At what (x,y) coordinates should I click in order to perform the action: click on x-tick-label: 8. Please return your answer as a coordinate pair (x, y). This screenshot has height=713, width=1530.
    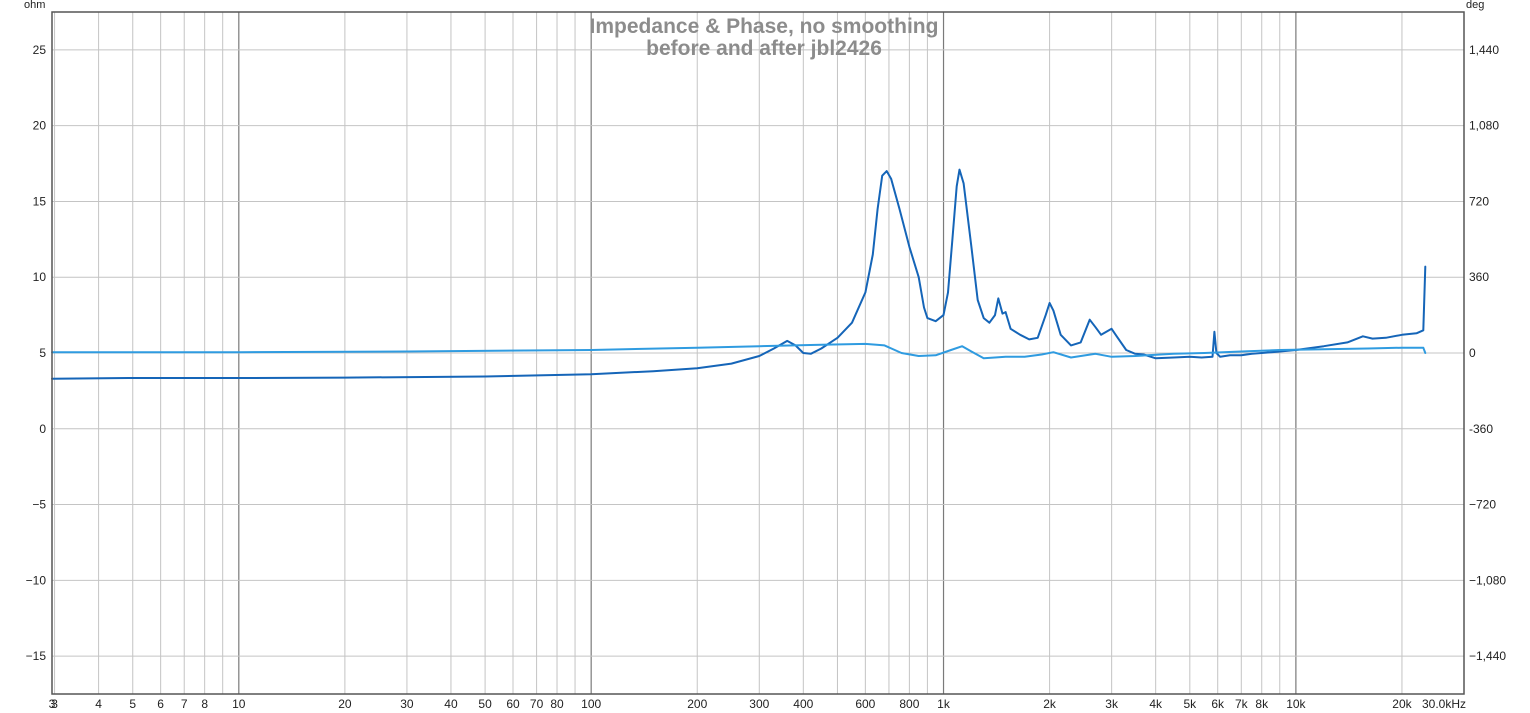
    Looking at the image, I should click on (204, 704).